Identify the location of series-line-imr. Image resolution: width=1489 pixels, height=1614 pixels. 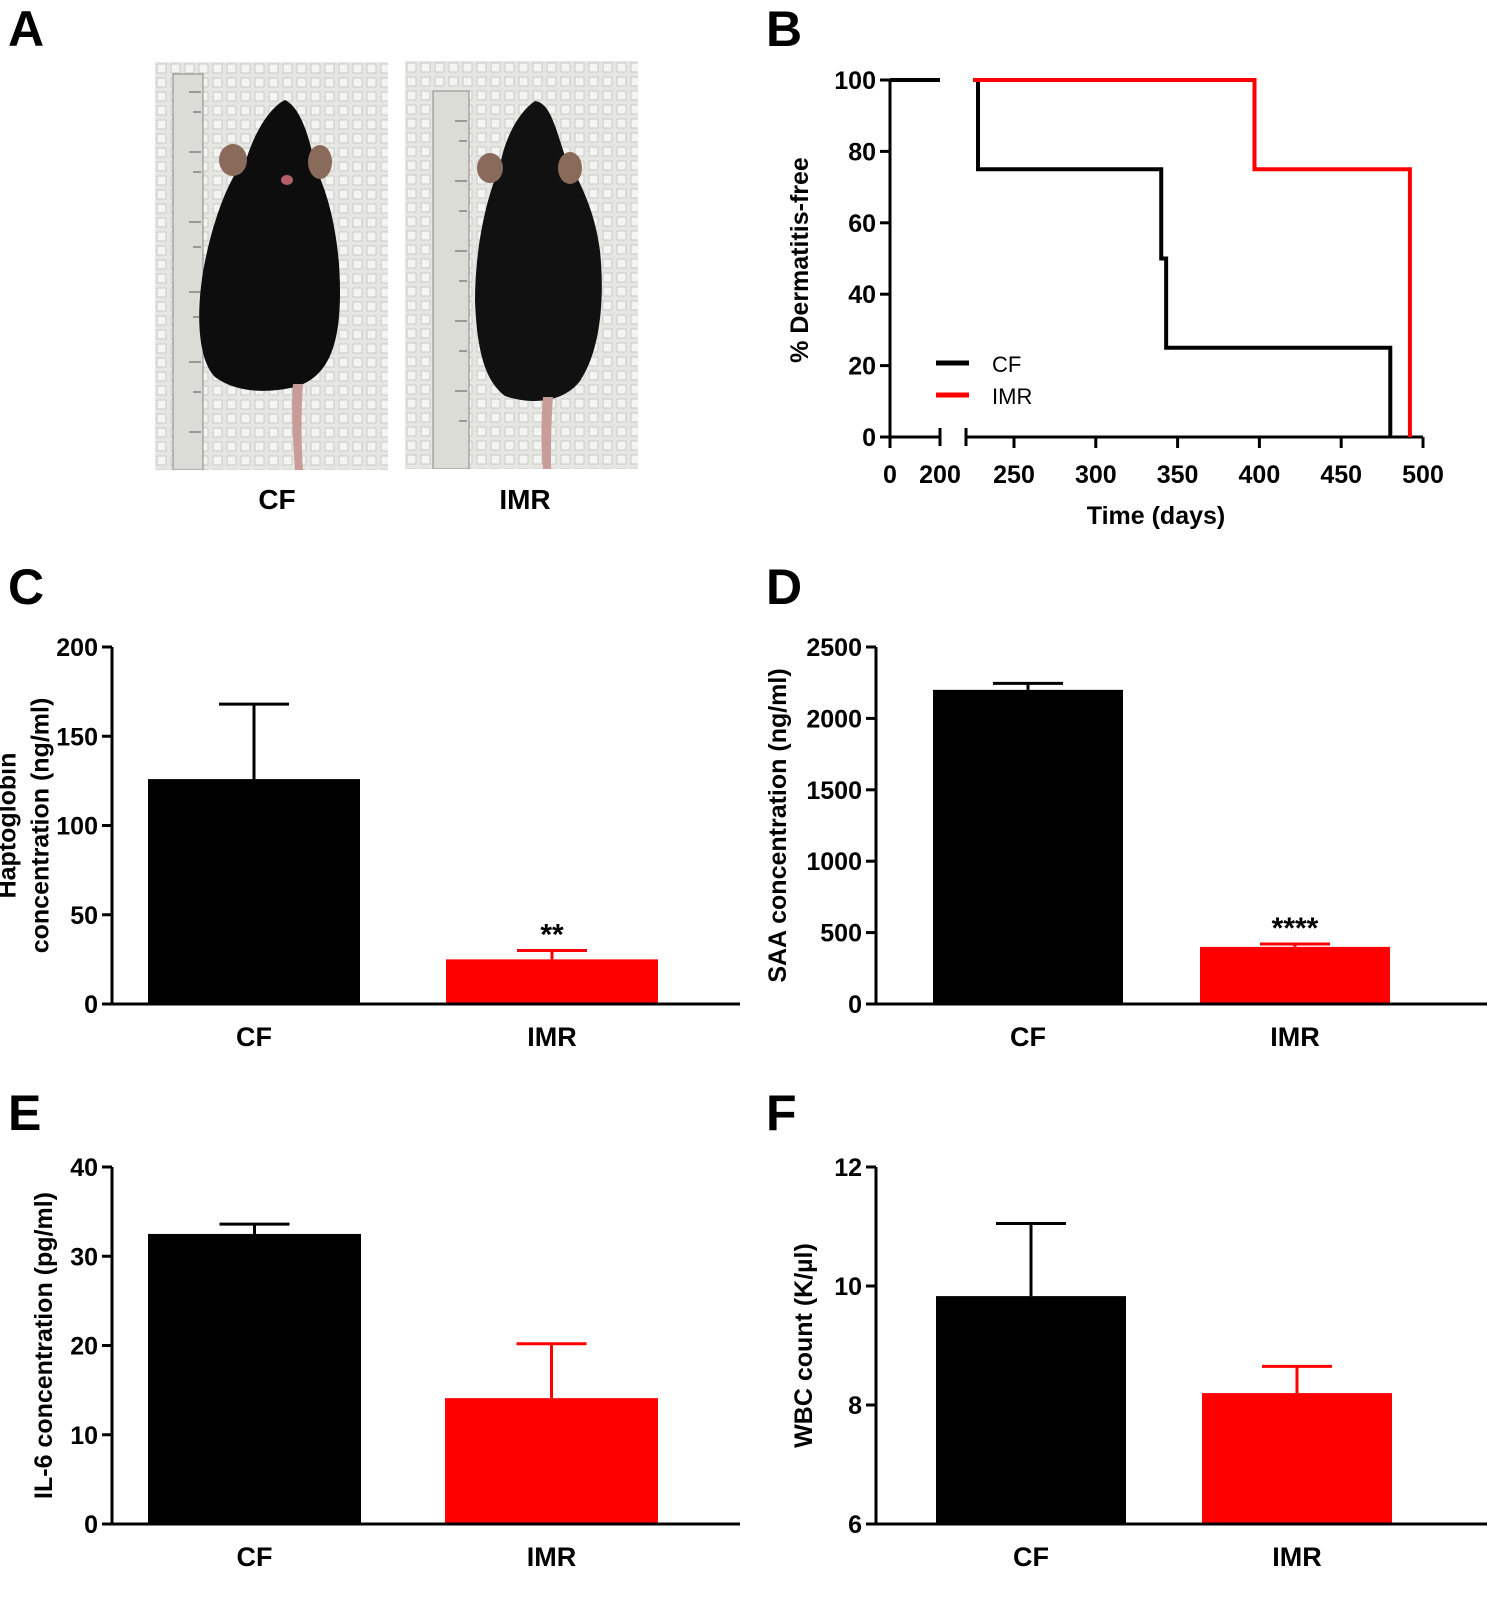
(1192, 257).